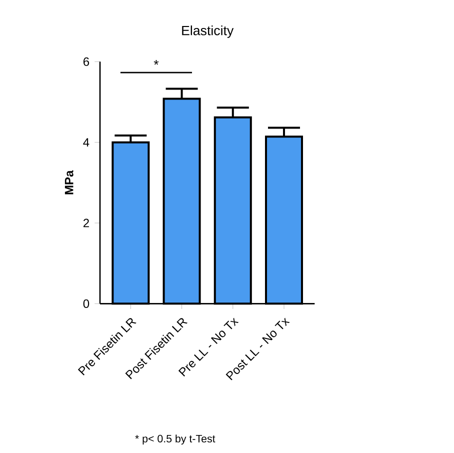 This screenshot has width=454, height=453. Describe the element at coordinates (208, 31) in the screenshot. I see `chart-title: Elasticity` at that location.